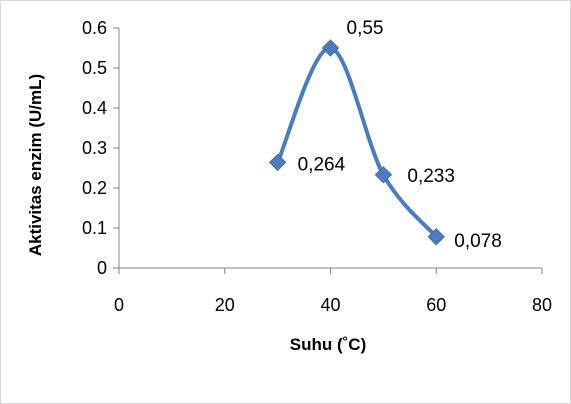 The image size is (571, 404). What do you see at coordinates (322, 164) in the screenshot?
I see `data-label: 0,264` at bounding box center [322, 164].